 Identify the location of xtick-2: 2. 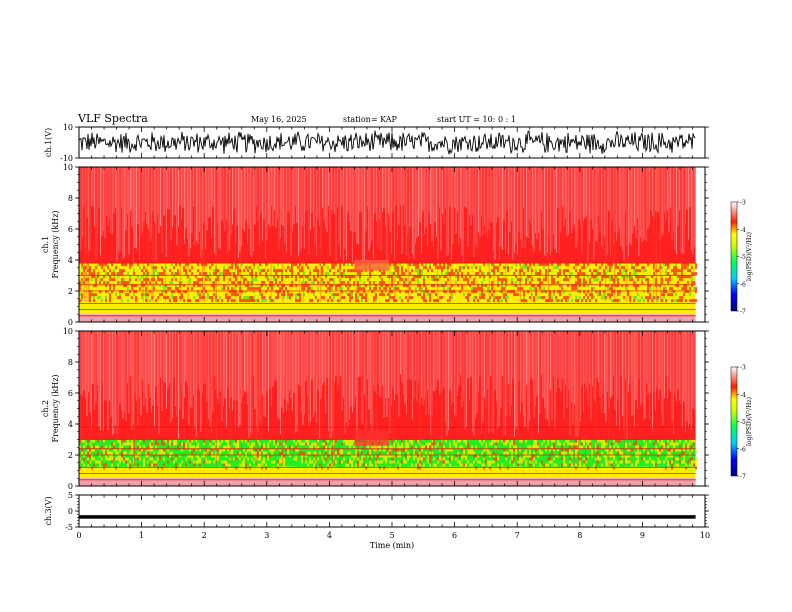
(204, 535).